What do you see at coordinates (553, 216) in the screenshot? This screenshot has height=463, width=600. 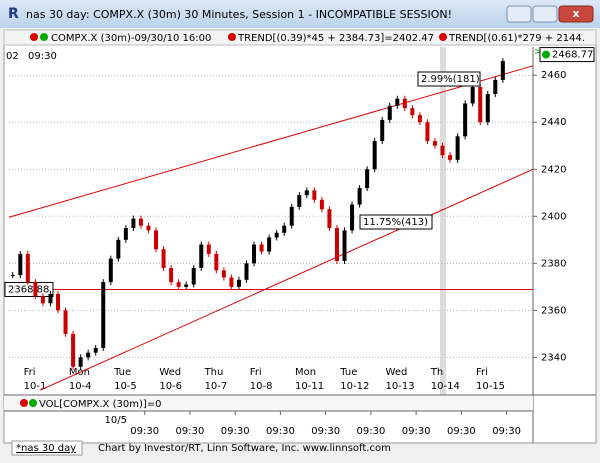 I see `y-tick-label: 2400` at bounding box center [553, 216].